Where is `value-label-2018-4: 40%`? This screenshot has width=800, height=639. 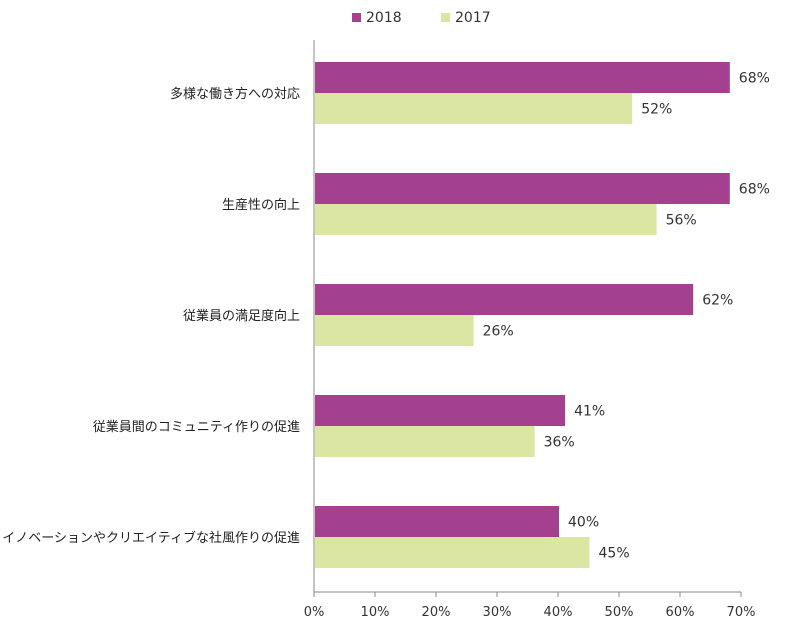 value-label-2018-4: 40% is located at coordinates (583, 523).